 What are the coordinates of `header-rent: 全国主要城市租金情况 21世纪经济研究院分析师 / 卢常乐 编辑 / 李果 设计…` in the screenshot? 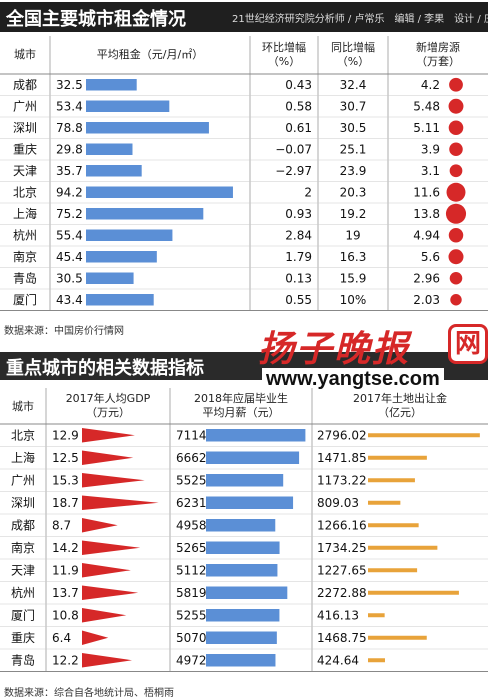 It's located at (244, 17).